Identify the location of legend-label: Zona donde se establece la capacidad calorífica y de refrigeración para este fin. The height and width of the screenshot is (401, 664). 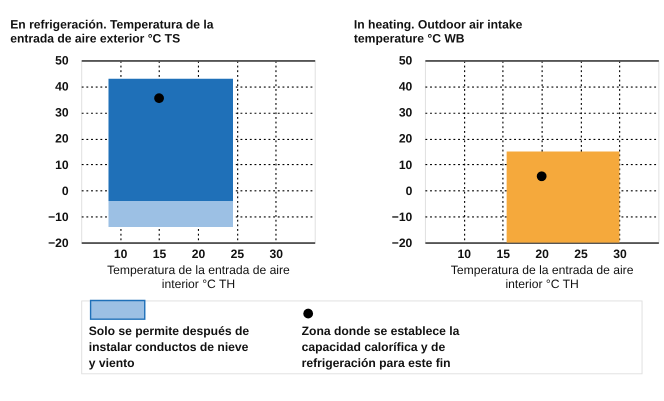
(381, 347).